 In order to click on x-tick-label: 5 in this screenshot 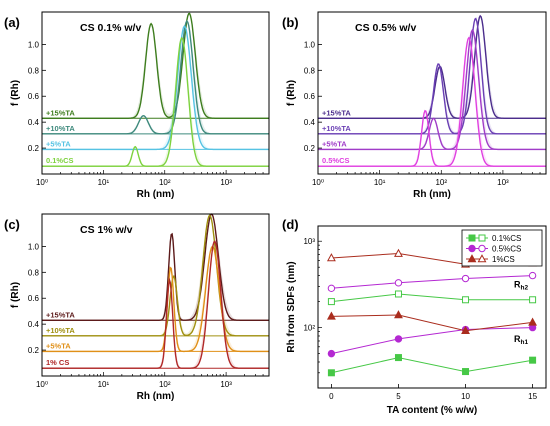, I will do `click(398, 396)`.